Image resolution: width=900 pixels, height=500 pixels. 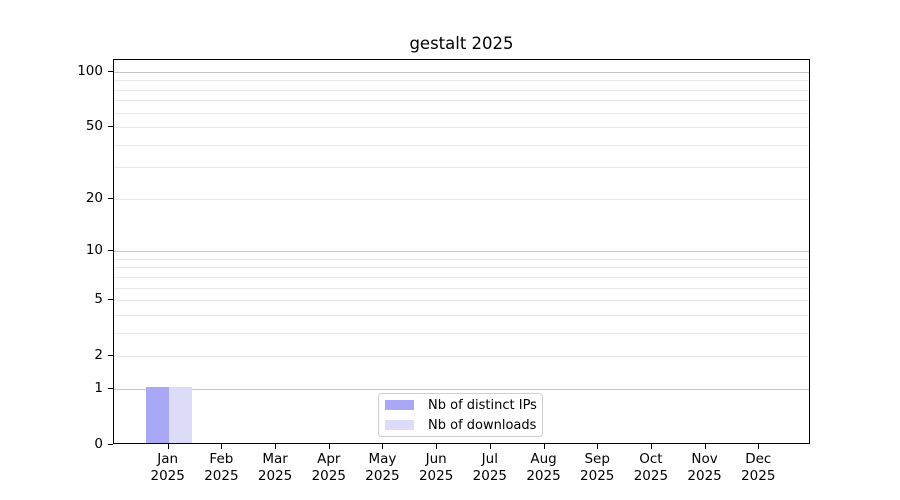 I want to click on legend: Nb of distinct IPs Nb of downloads, so click(x=460, y=415).